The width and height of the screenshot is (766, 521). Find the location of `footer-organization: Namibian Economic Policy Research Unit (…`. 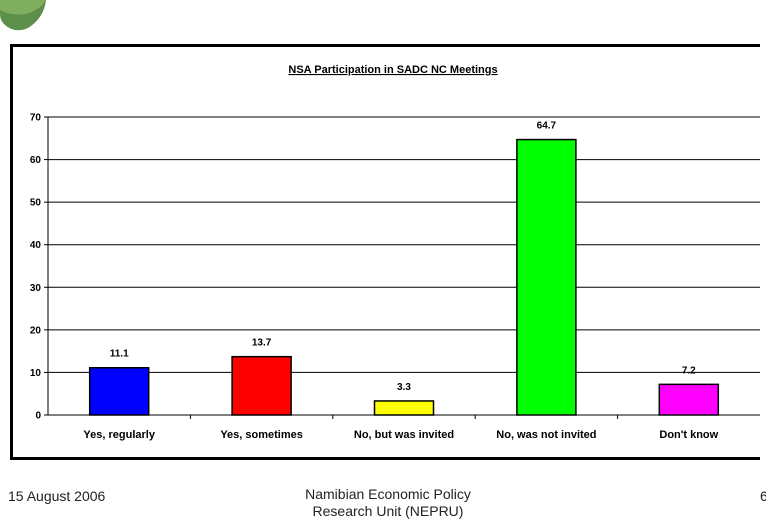

footer-organization: Namibian Economic Policy Research Unit (… is located at coordinates (388, 503).